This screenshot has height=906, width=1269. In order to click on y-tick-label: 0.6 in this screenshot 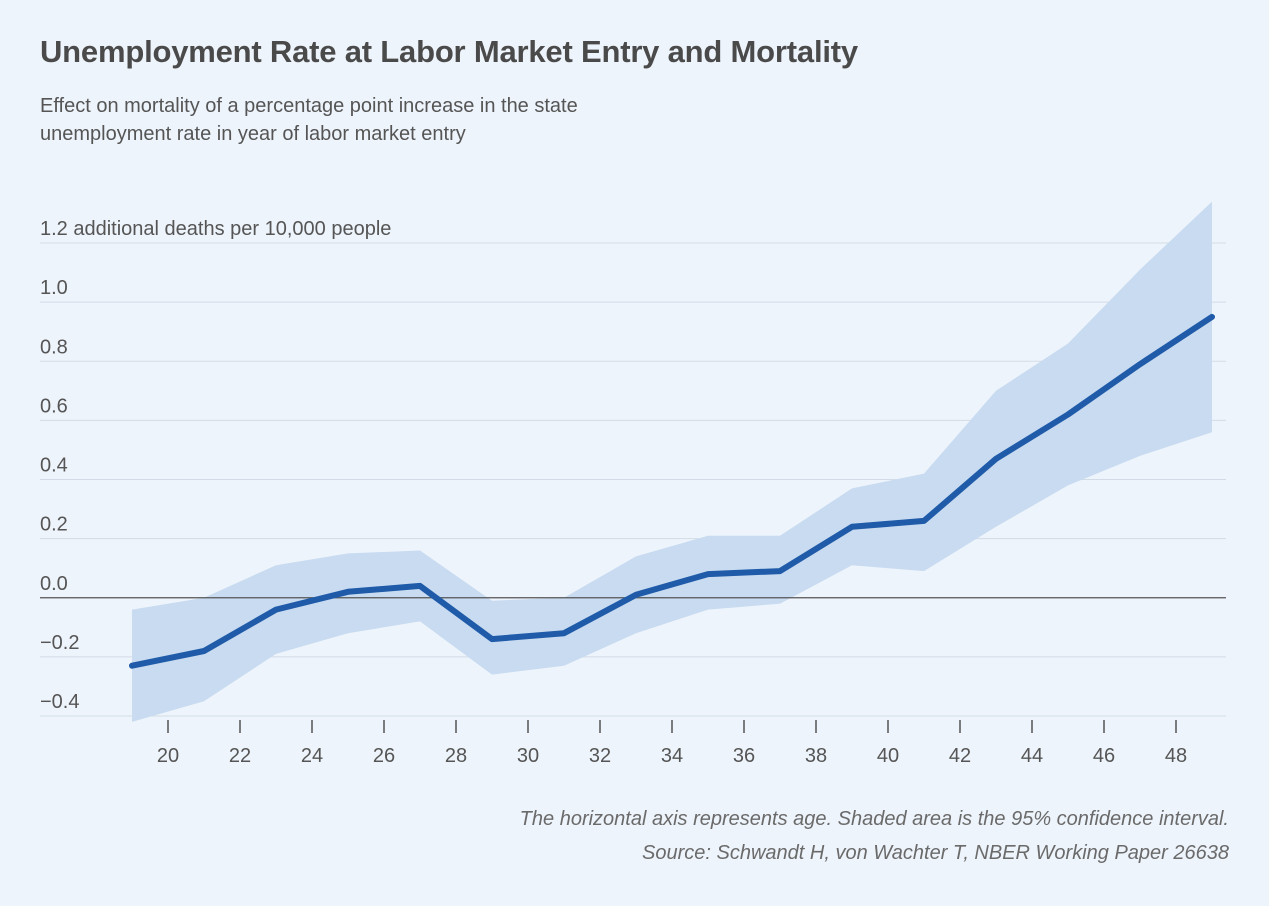, I will do `click(54, 406)`.